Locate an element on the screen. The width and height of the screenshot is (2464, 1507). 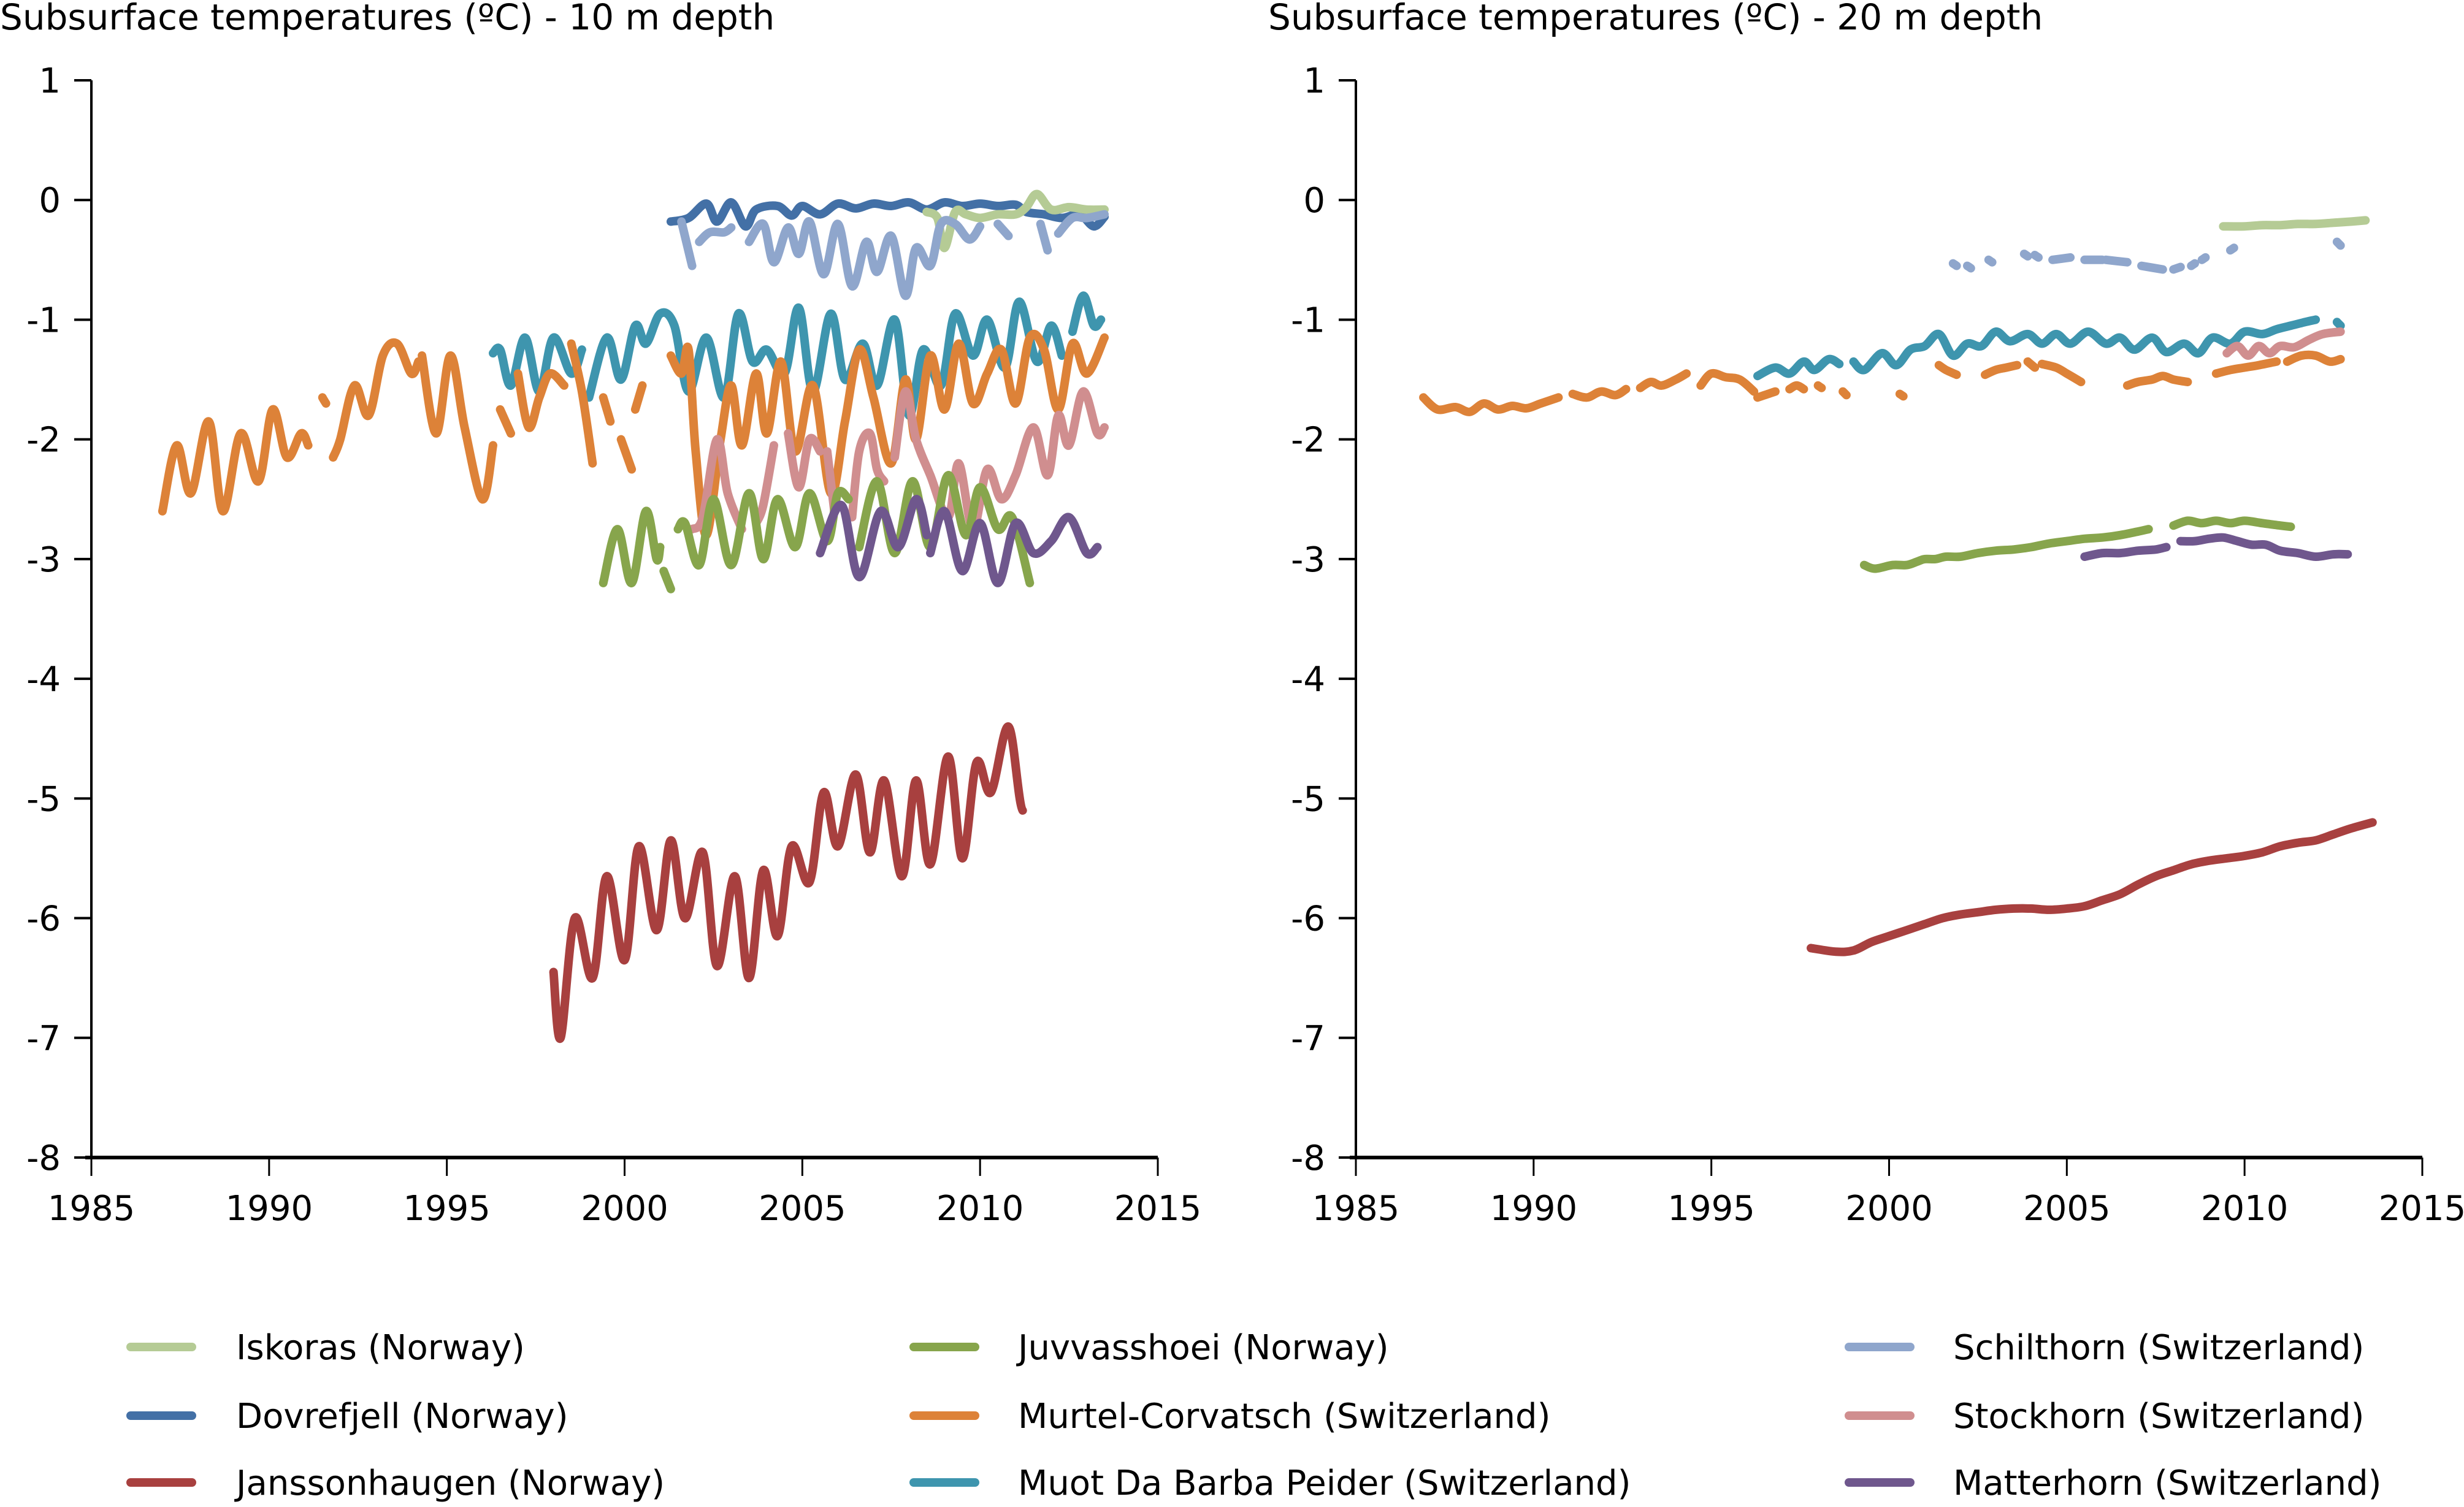
series-line-iskoras is located at coordinates (2294, 223).